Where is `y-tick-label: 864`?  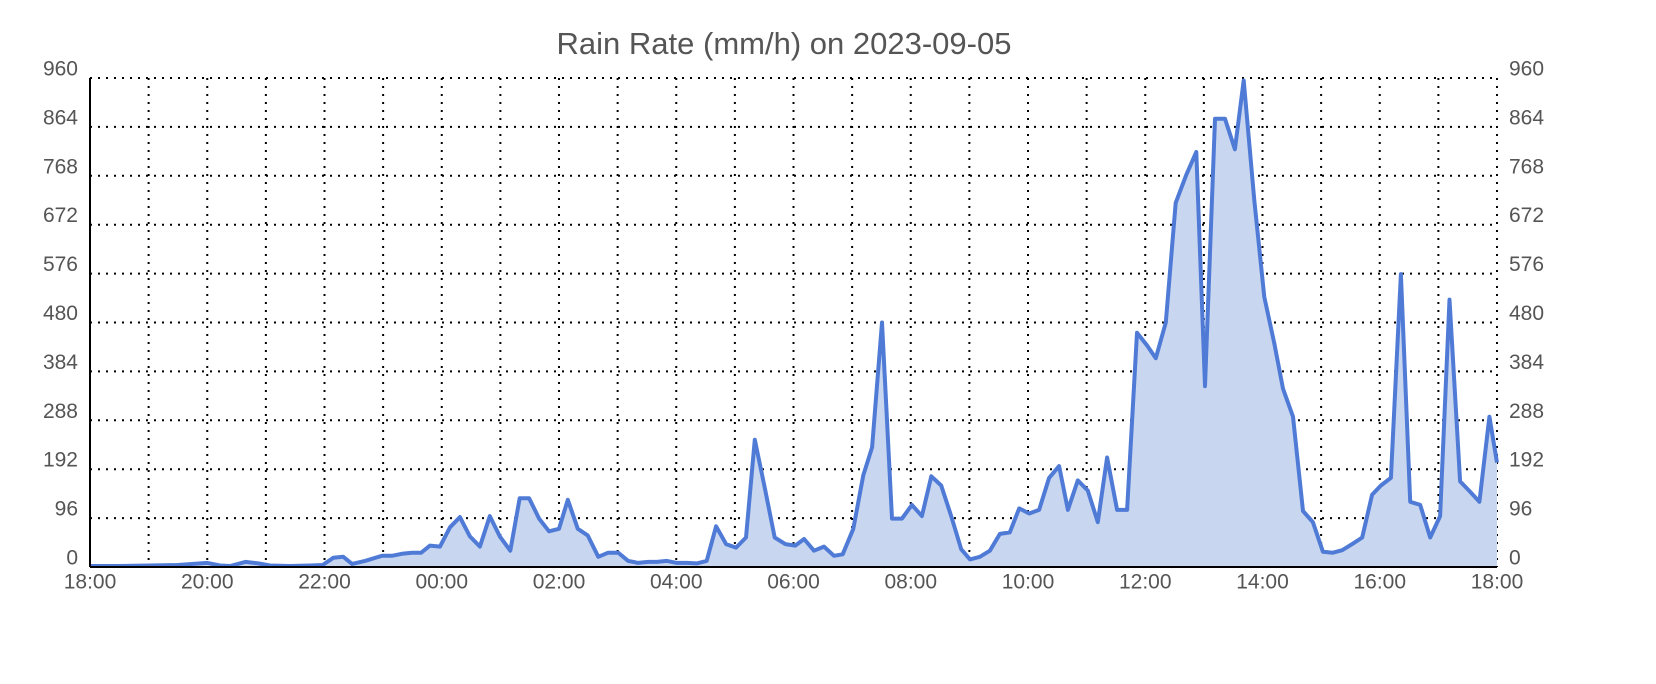
y-tick-label: 864 is located at coordinates (60, 117).